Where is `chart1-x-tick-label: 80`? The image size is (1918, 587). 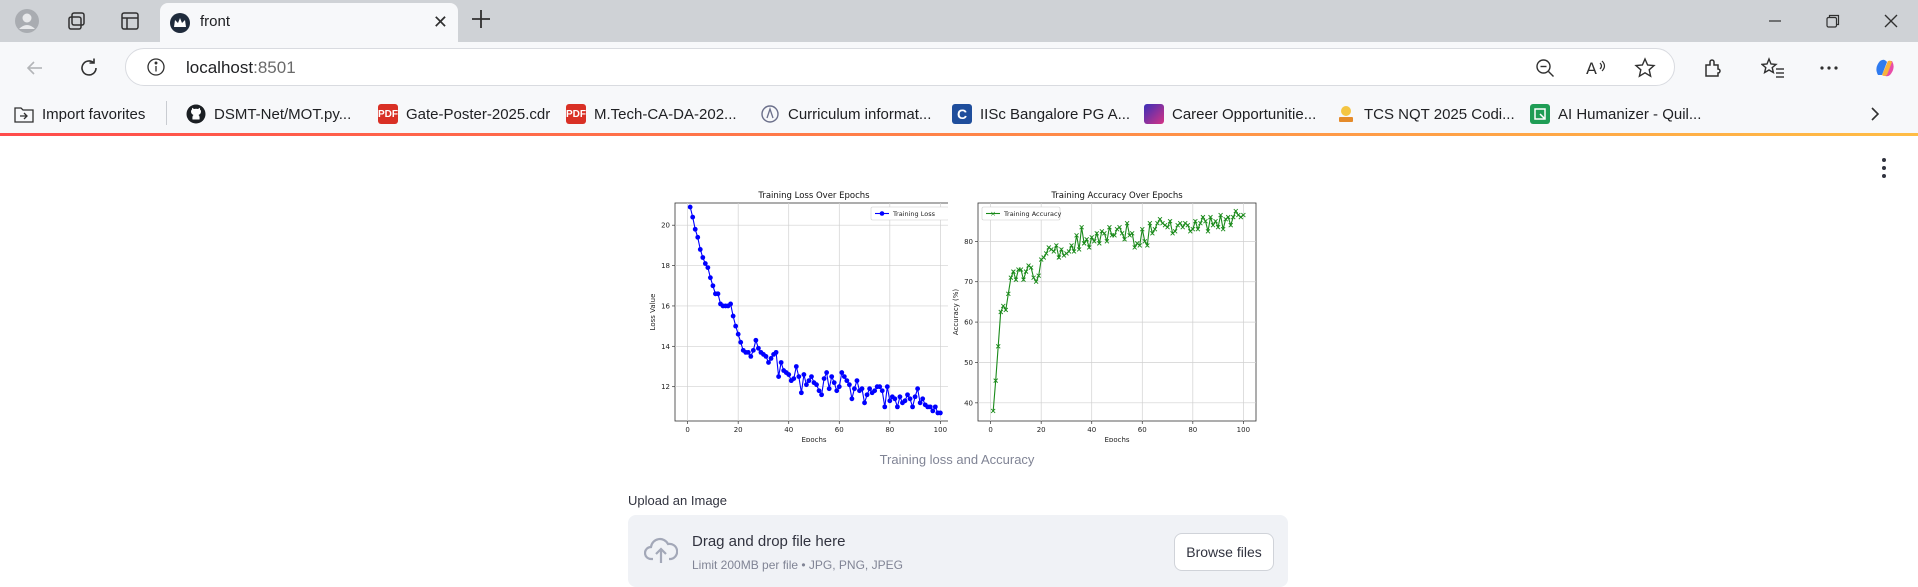
chart1-x-tick-label: 80 is located at coordinates (1192, 430).